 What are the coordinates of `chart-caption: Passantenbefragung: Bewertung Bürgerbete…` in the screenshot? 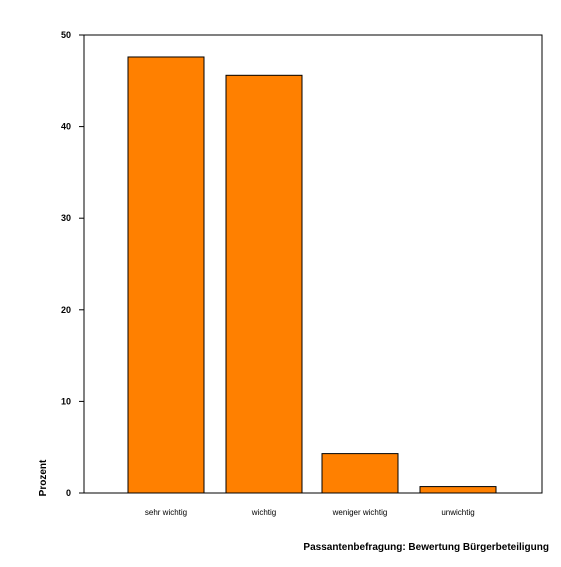 It's located at (426, 547).